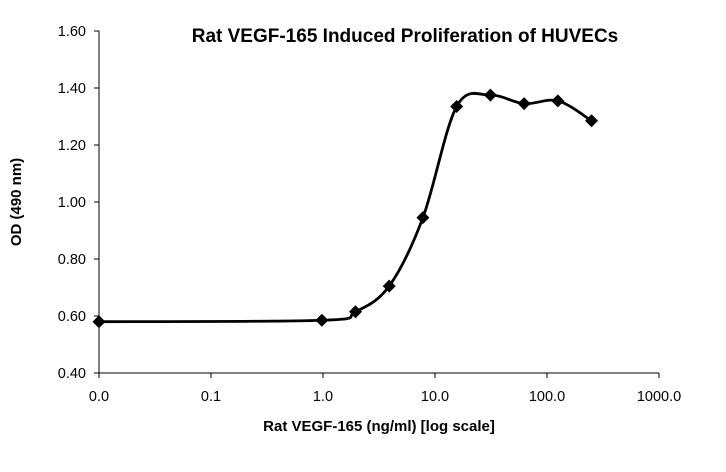  What do you see at coordinates (72, 89) in the screenshot?
I see `y-tick-label: 1.40` at bounding box center [72, 89].